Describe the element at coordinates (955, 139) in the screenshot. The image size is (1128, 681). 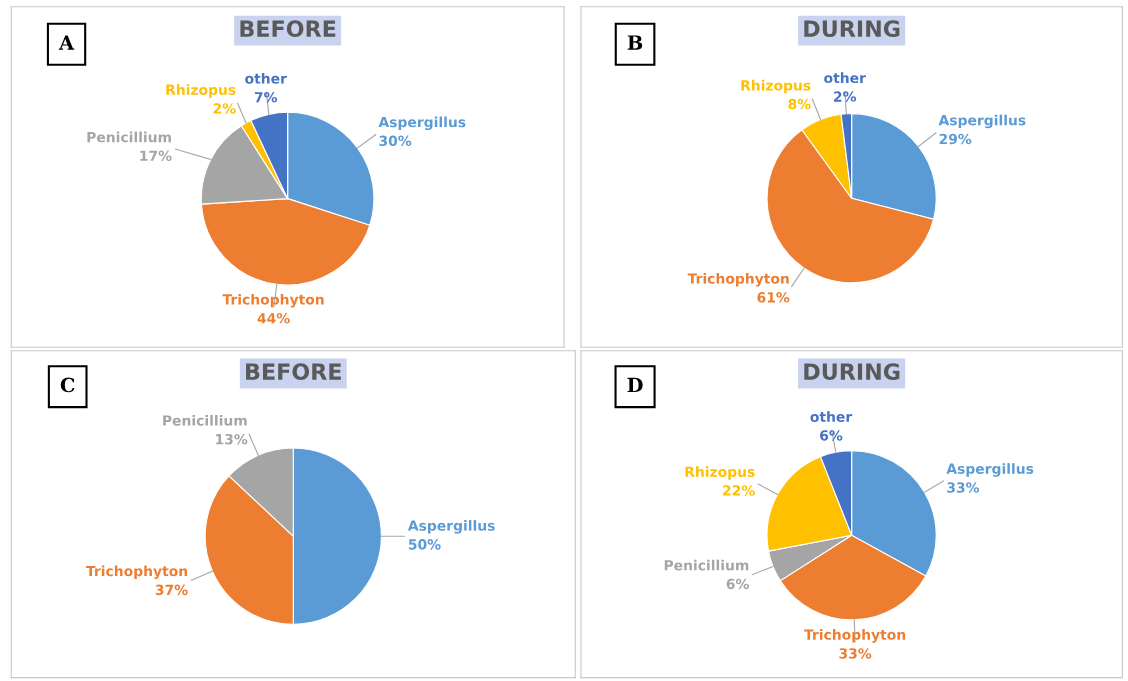
I see `data-label: 29%` at that location.